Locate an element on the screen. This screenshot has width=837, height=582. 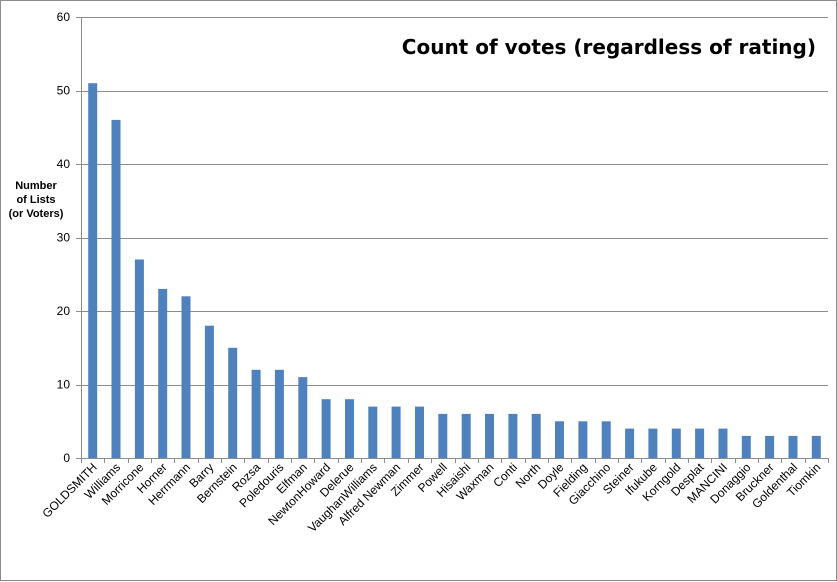
bar-bernstein is located at coordinates (233, 403).